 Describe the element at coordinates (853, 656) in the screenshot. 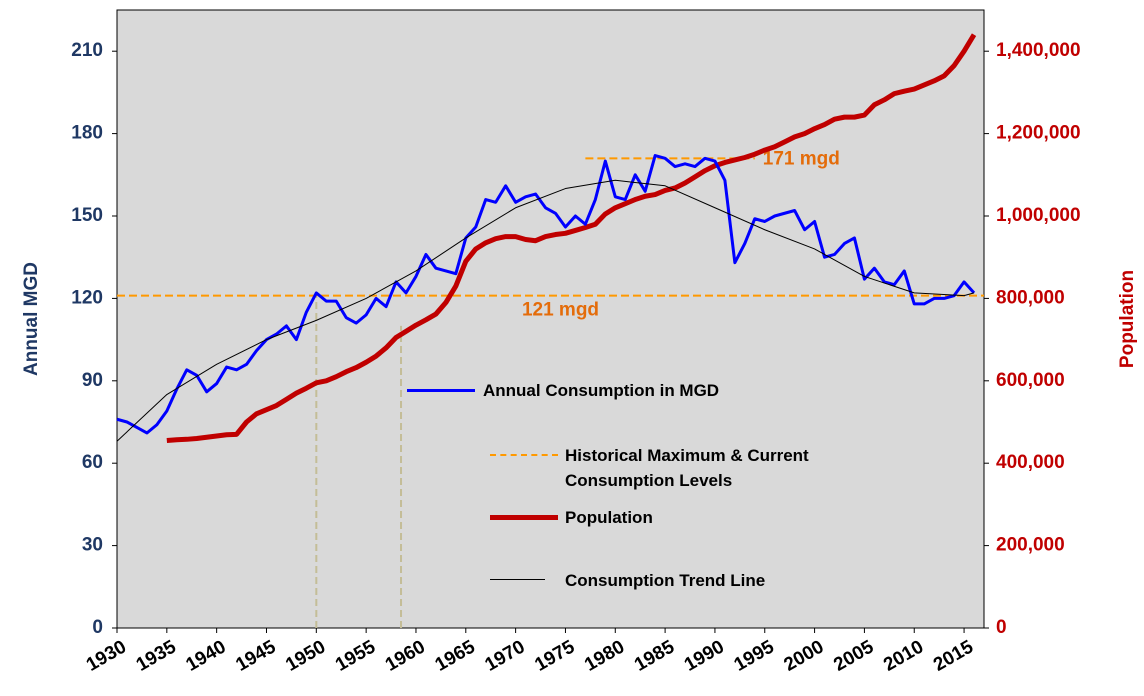

I see `x-tick-label: 2005` at that location.